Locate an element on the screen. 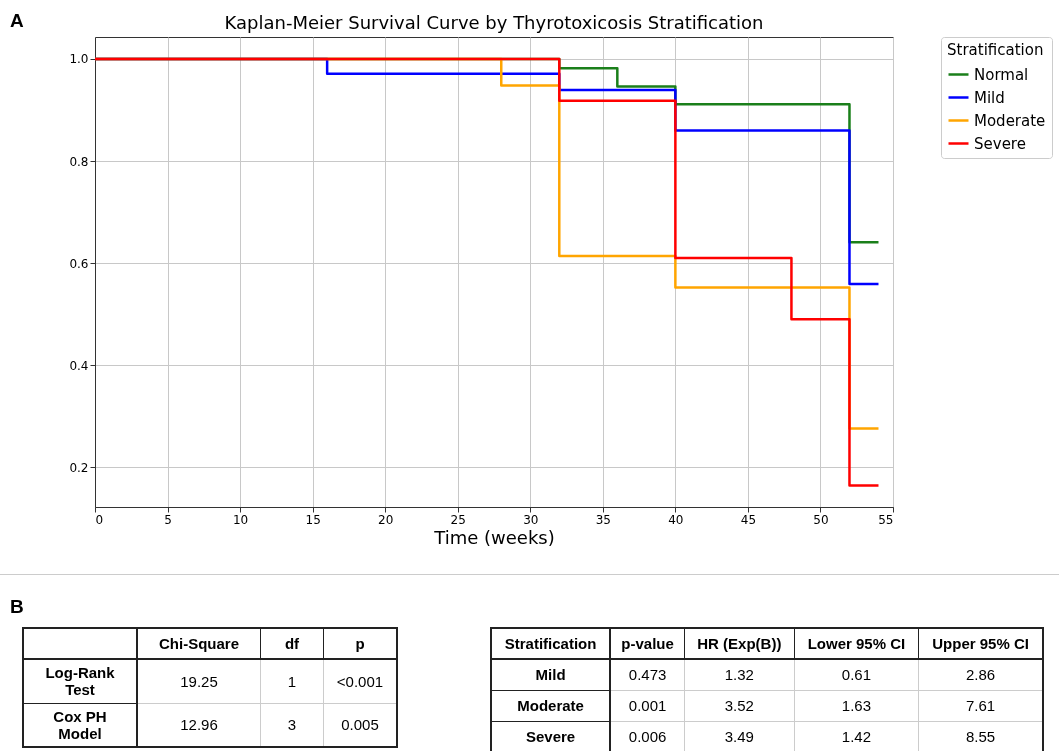 The width and height of the screenshot is (1059, 751). text: 0.006 is located at coordinates (647, 736).